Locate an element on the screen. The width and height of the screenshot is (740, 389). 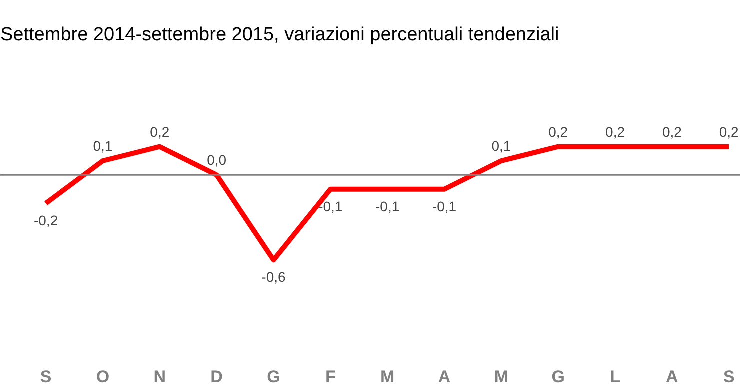
data-label: -0,6 is located at coordinates (274, 277).